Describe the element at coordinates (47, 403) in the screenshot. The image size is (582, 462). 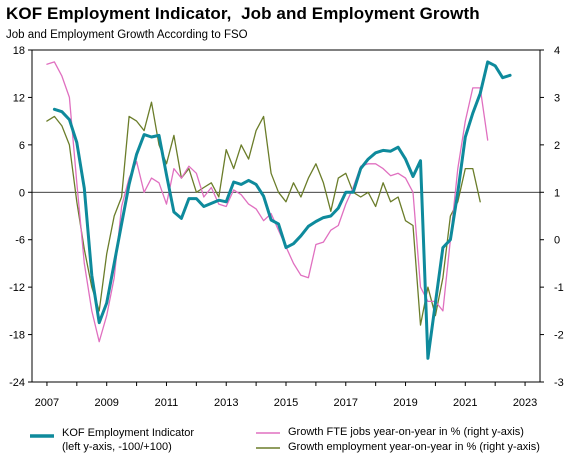
I see `x-tick-label: 2007` at that location.